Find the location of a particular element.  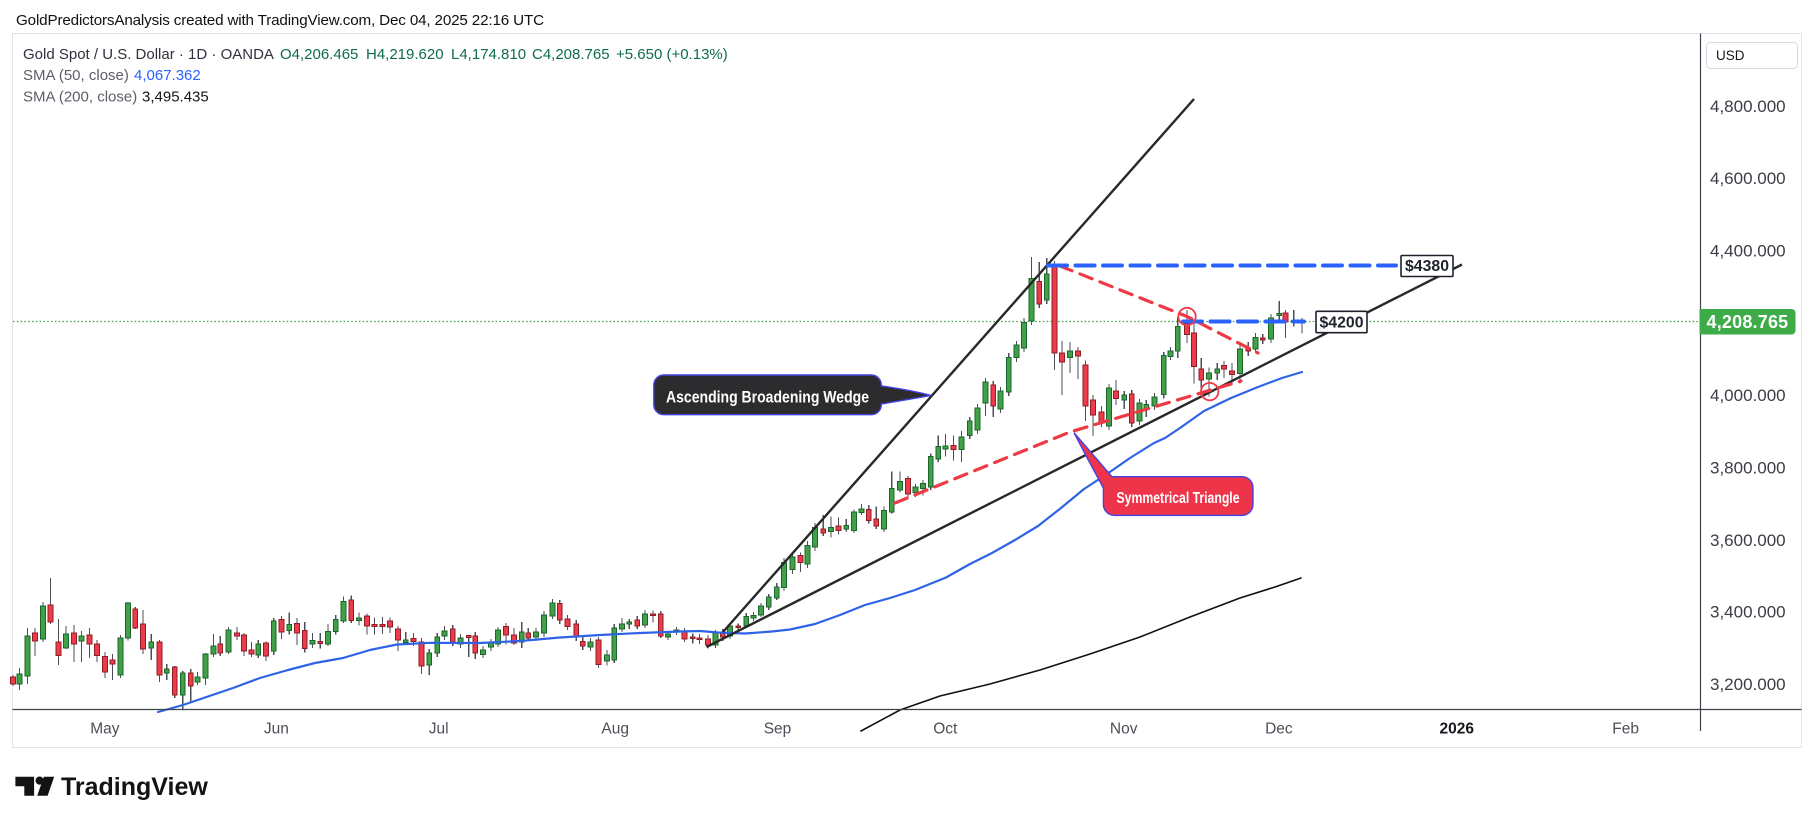

svg-text: Jul is located at coordinates (439, 729).